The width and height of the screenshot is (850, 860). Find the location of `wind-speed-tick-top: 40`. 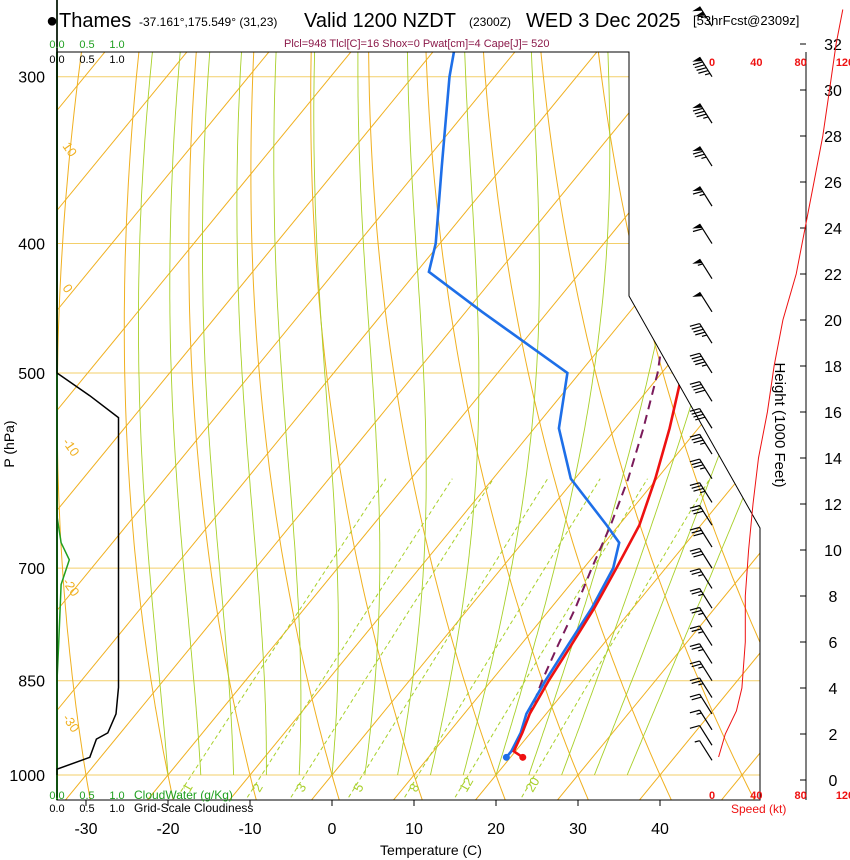

wind-speed-tick-top: 40 is located at coordinates (756, 63).